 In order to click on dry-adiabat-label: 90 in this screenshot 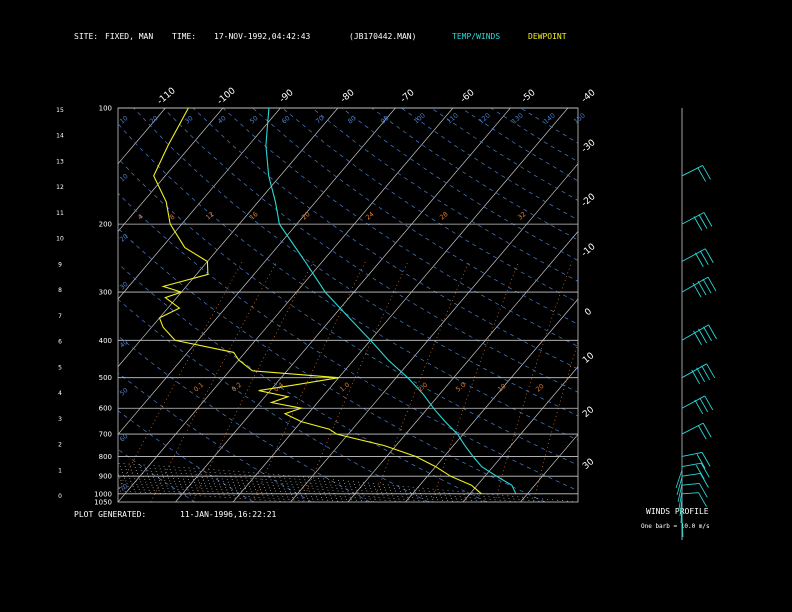, I will do `click(384, 119)`.